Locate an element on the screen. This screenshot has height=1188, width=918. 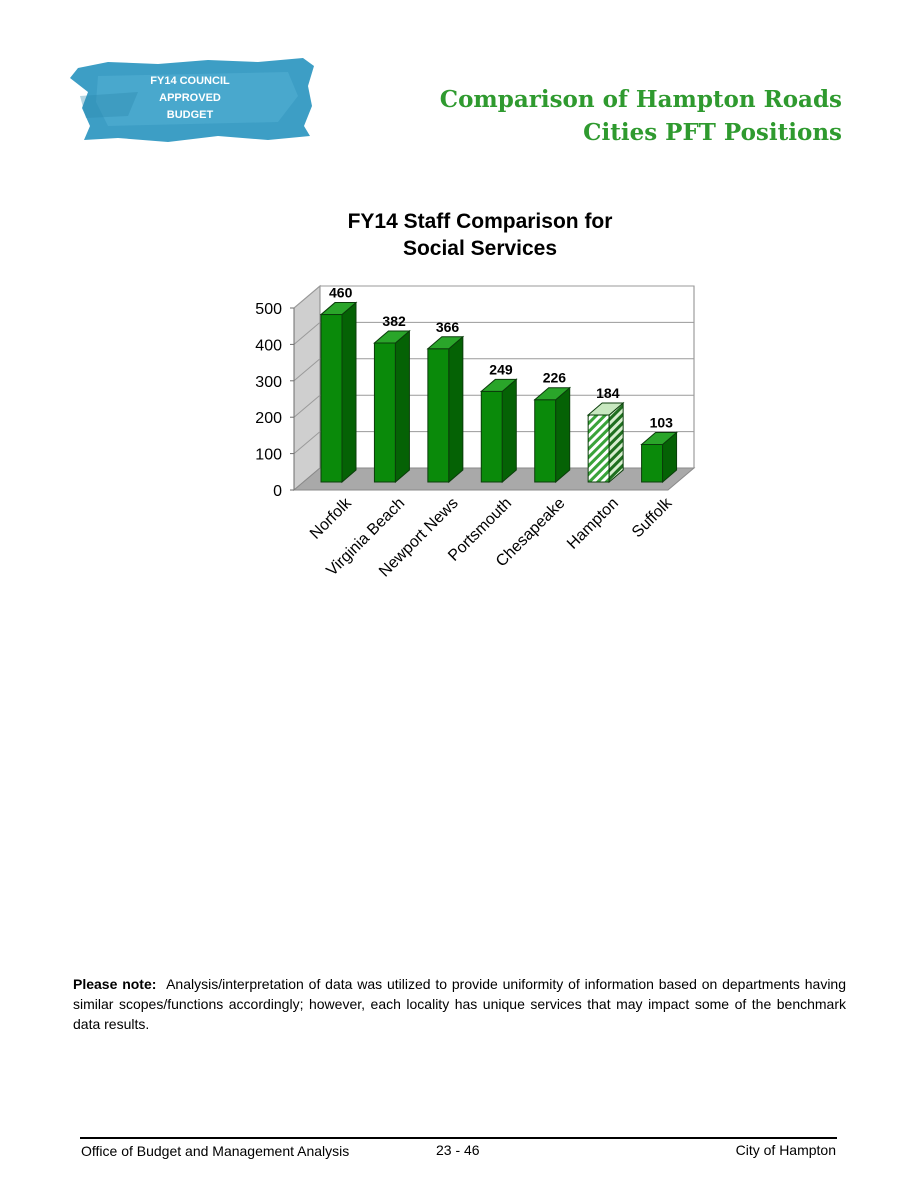
bar-norfolk is located at coordinates (338, 392).